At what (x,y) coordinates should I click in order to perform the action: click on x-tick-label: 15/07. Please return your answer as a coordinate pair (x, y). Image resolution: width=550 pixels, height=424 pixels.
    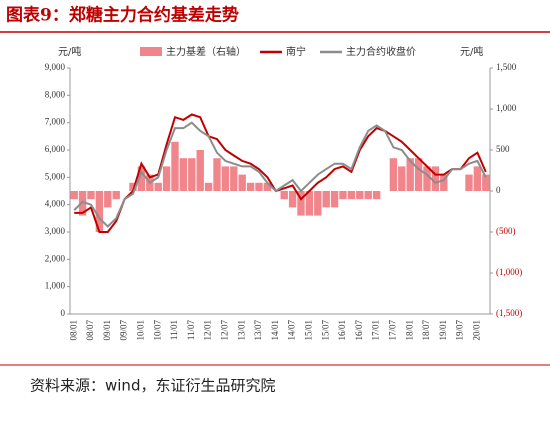
    Looking at the image, I should click on (325, 330).